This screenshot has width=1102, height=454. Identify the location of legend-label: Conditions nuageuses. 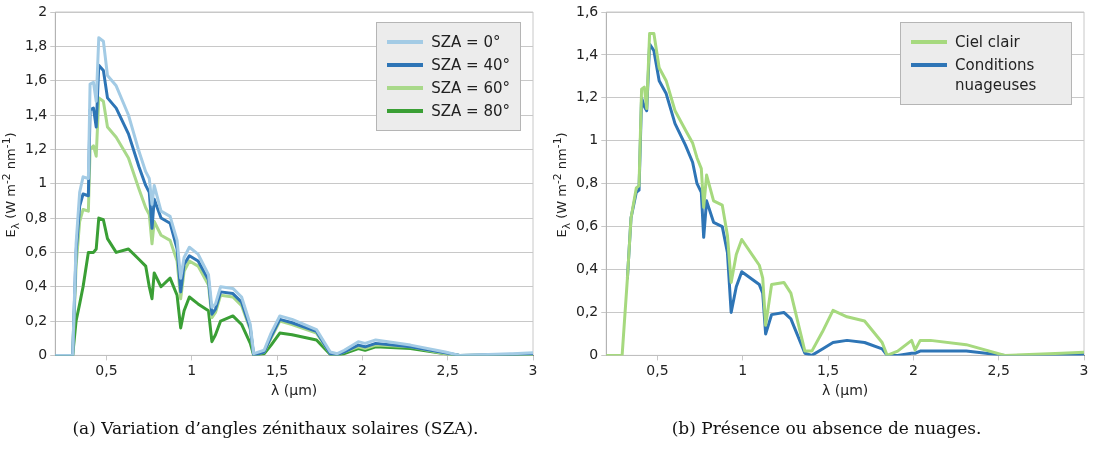
(996, 75).